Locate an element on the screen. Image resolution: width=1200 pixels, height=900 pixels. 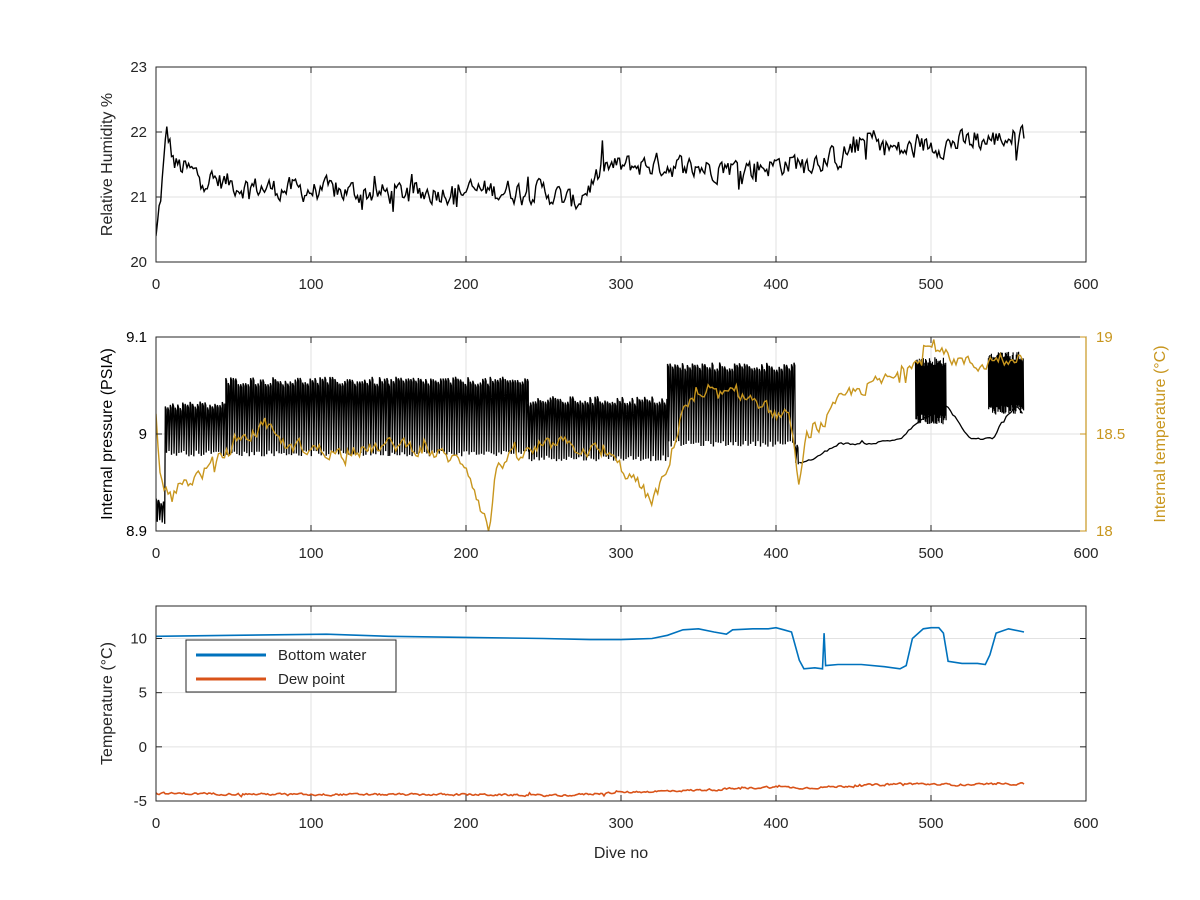
legend-label: Dew point is located at coordinates (312, 679).